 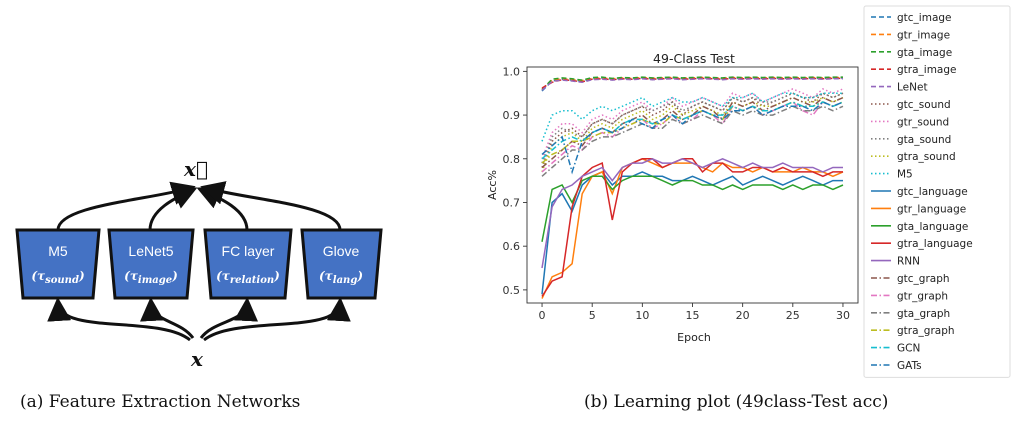 What do you see at coordinates (248, 251) in the screenshot?
I see `box-title: FC layer` at bounding box center [248, 251].